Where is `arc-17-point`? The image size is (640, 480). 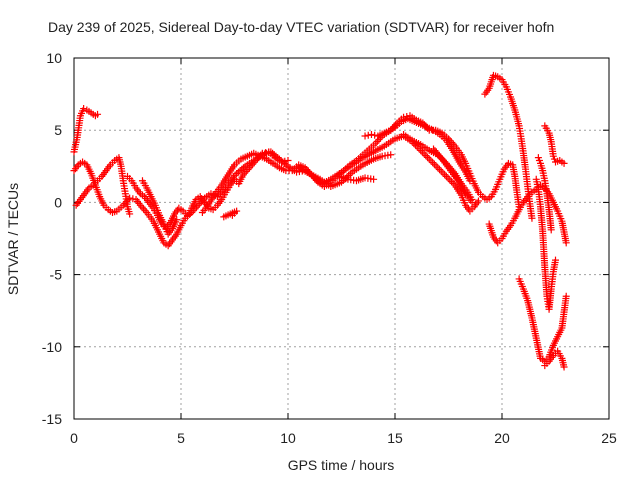 arc-17-point is located at coordinates (551, 230).